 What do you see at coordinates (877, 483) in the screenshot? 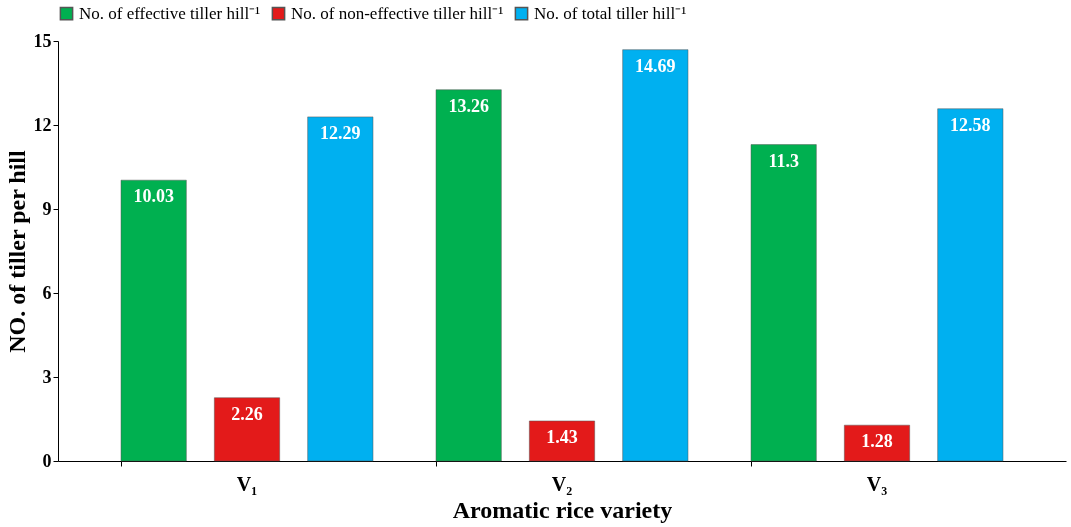
I see `x-tick-label: V₃` at bounding box center [877, 483].